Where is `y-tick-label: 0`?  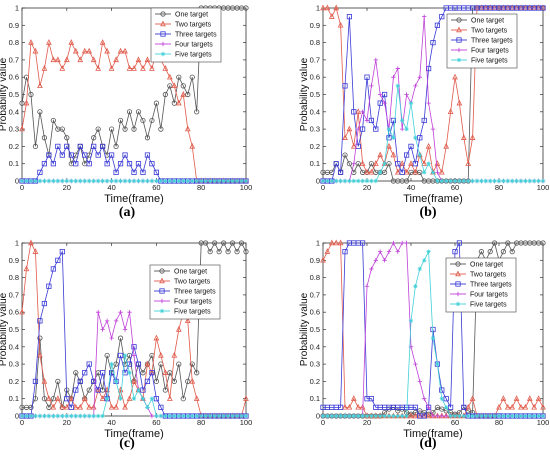 y-tick-label: 0 is located at coordinates (318, 181).